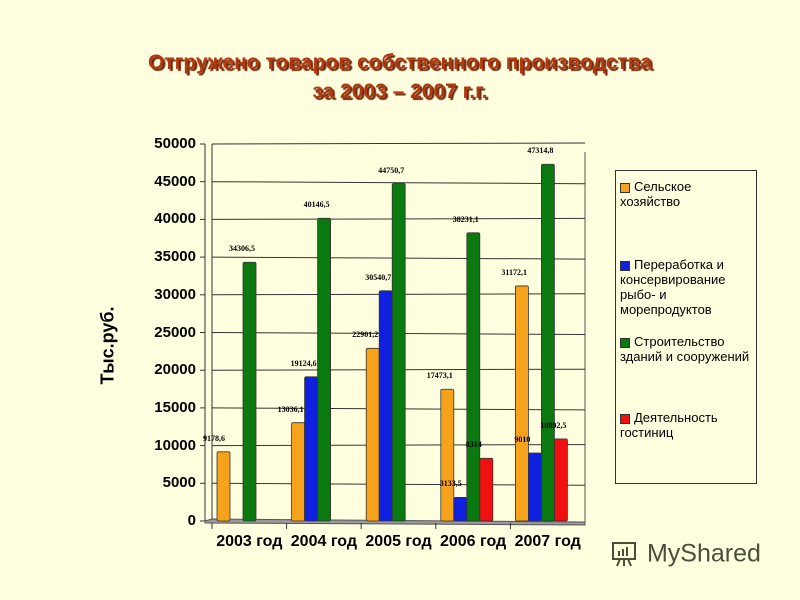 The image size is (800, 600). Describe the element at coordinates (439, 376) in the screenshot. I see `data-value-label: 17473,1` at that location.